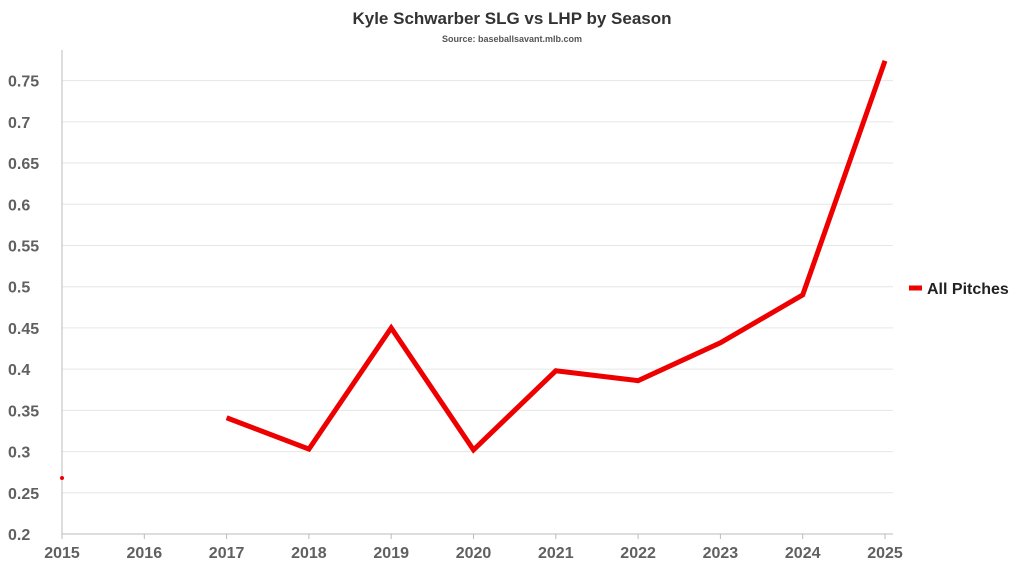 The height and width of the screenshot is (576, 1024). What do you see at coordinates (19, 453) in the screenshot?
I see `y-tick-label: 0.3` at bounding box center [19, 453].